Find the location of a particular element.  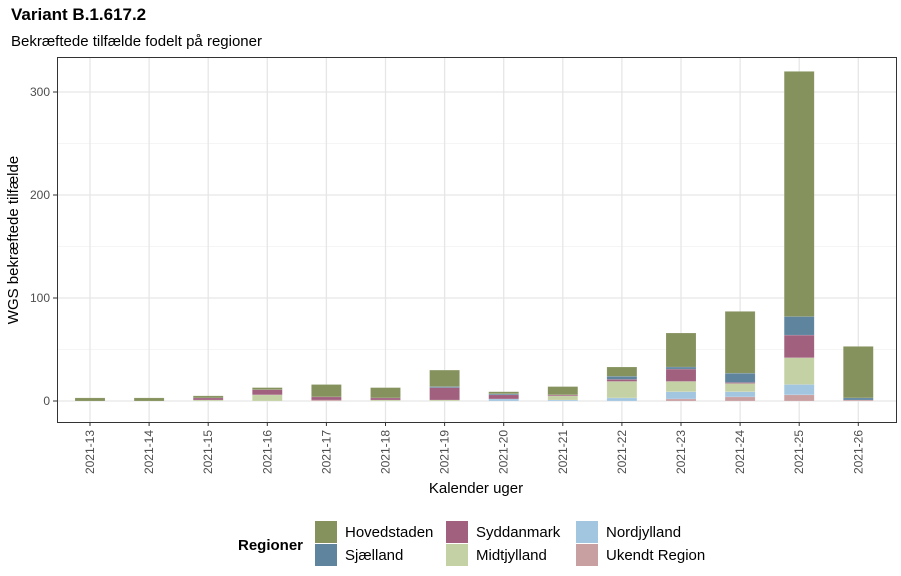

y-tick-label: 100 is located at coordinates (40, 298).